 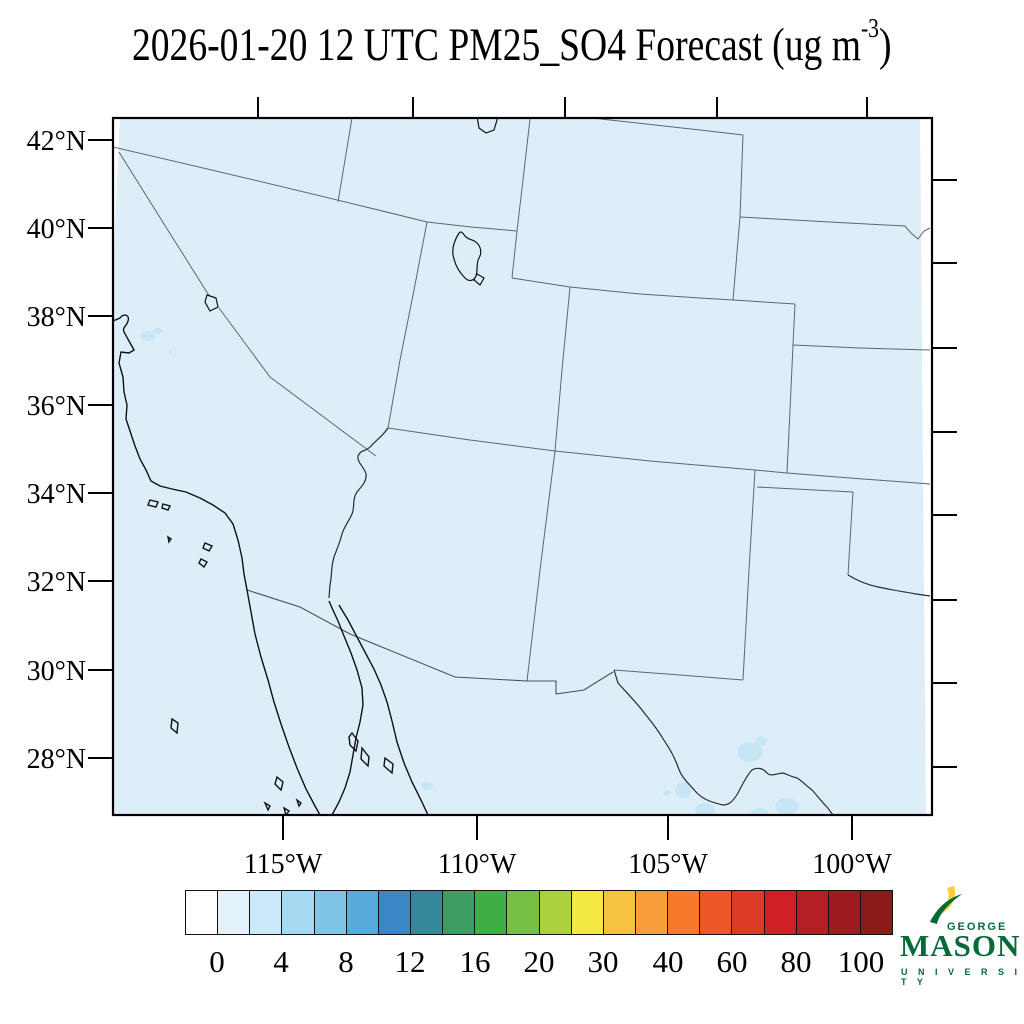 What do you see at coordinates (487, 126) in the screenshot?
I see `bear-lake` at bounding box center [487, 126].